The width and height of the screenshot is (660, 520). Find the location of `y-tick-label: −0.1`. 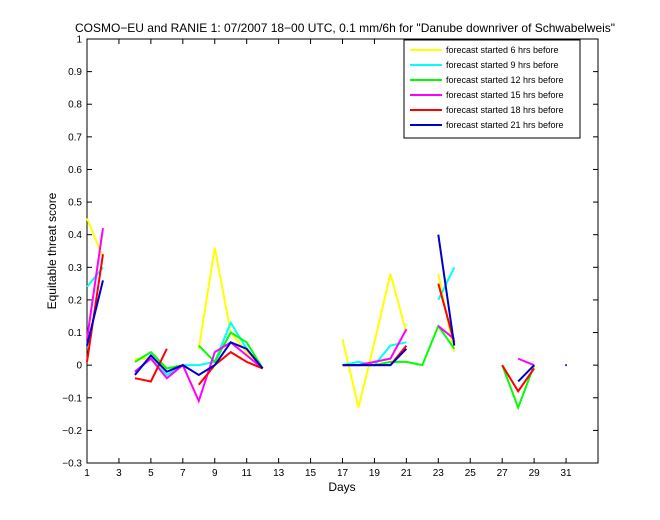

y-tick-label: −0.1 is located at coordinates (72, 398).